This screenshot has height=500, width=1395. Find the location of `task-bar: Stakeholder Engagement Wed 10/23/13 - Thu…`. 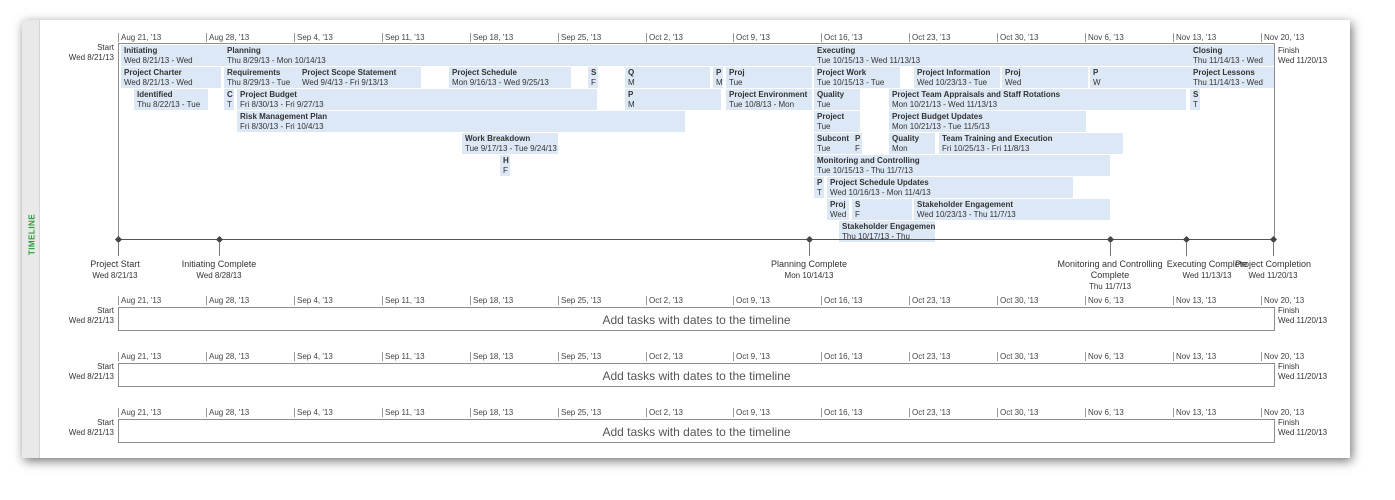

task-bar: Stakeholder Engagement Wed 10/23/13 - Thu… is located at coordinates (1012, 209).